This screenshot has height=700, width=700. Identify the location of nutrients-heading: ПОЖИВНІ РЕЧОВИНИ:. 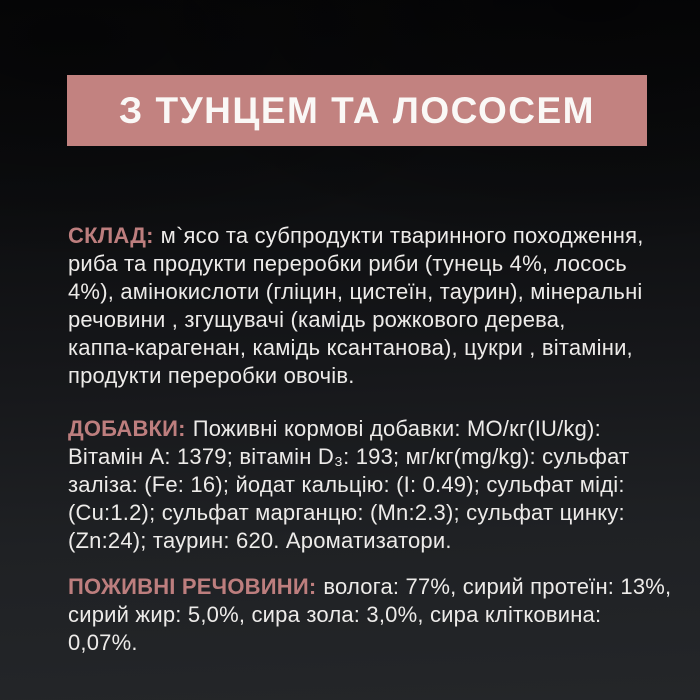
(192, 586).